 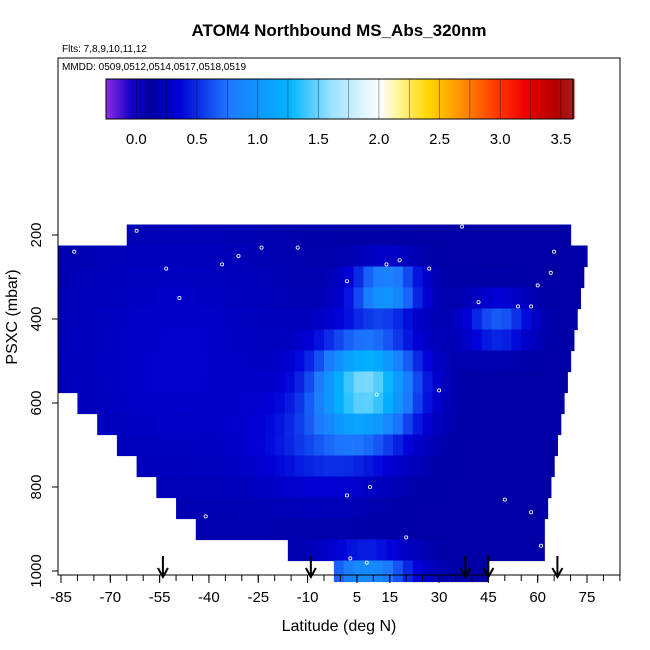 I want to click on y-tick-label: 600, so click(x=36, y=402).